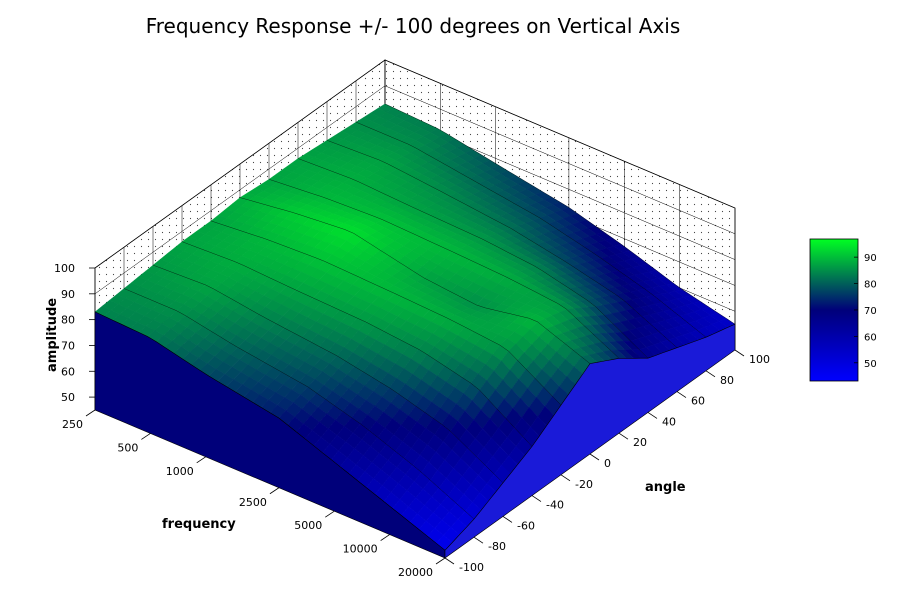 This screenshot has height=600, width=900. Describe the element at coordinates (199, 524) in the screenshot. I see `frequency-axis-label: frequency` at that location.